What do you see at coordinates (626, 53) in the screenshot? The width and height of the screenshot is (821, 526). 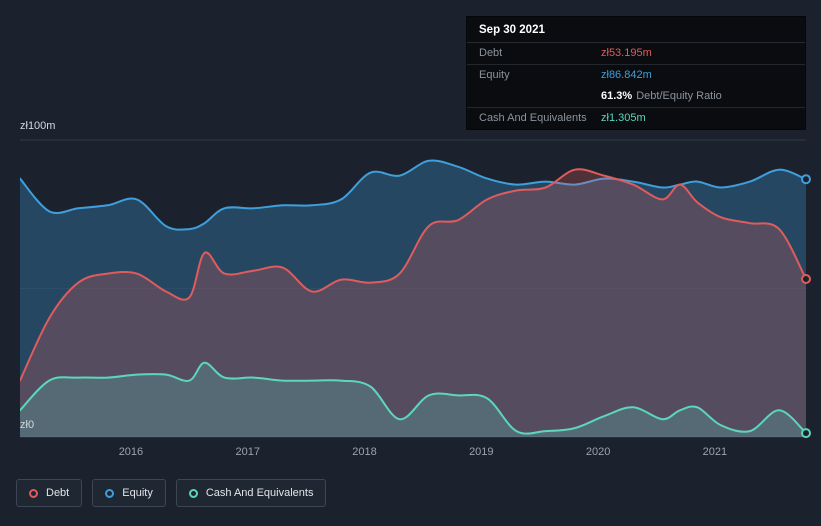 I see `tooltip-debt-value: zł53.195m` at bounding box center [626, 53].